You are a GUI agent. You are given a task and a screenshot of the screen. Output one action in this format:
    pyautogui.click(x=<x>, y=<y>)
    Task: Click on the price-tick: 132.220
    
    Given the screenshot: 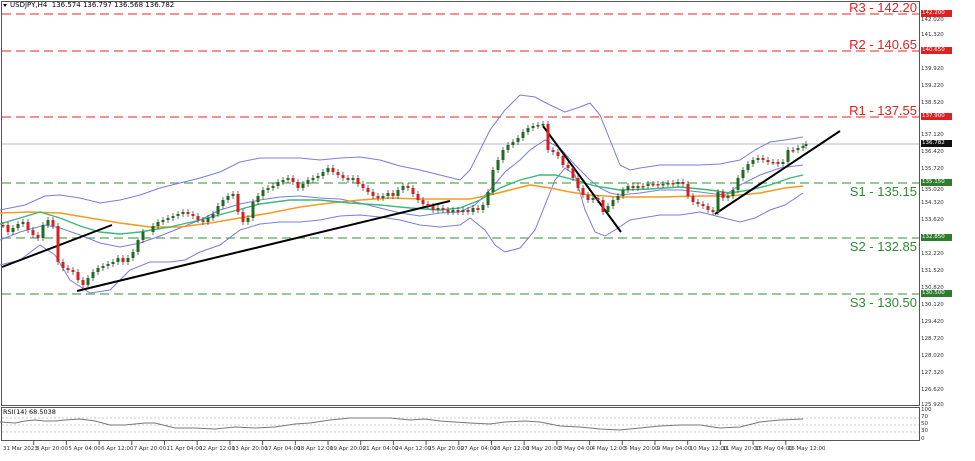 What is the action you would take?
    pyautogui.click(x=932, y=254)
    